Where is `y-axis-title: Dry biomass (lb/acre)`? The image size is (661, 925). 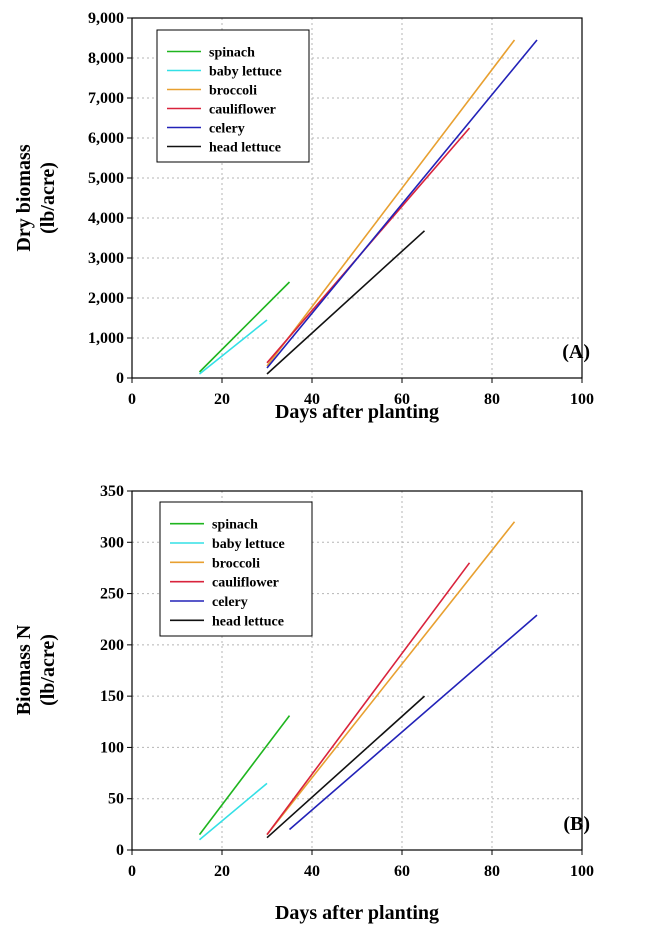
y-axis-title: Dry biomass (lb/acre) is located at coordinates (36, 197).